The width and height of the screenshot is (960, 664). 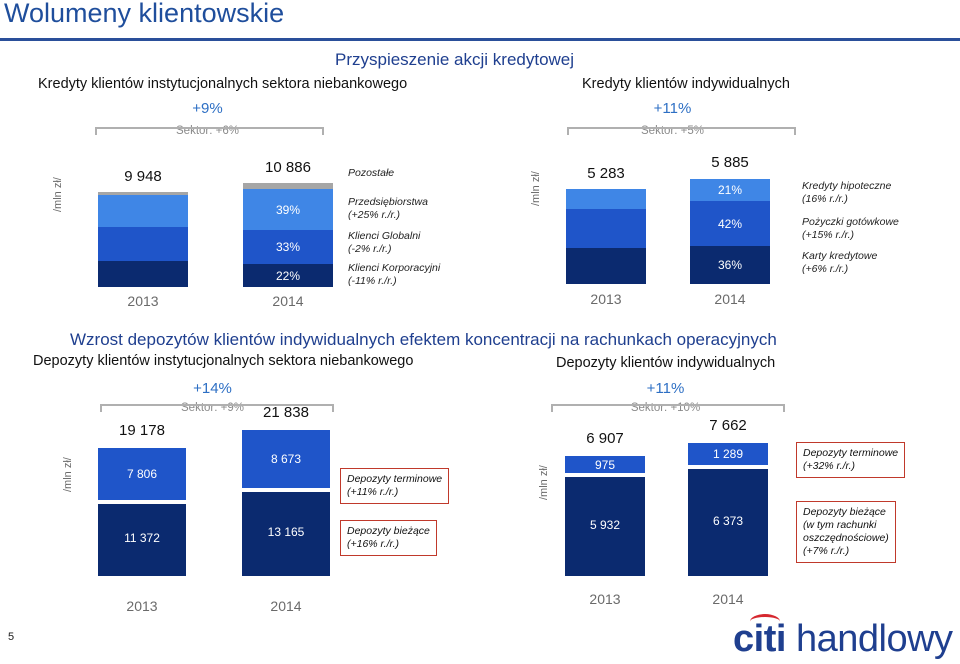 I want to click on chart3-legend-item-1: Depozyty terminowe (+11% r./r.), so click(x=395, y=486).